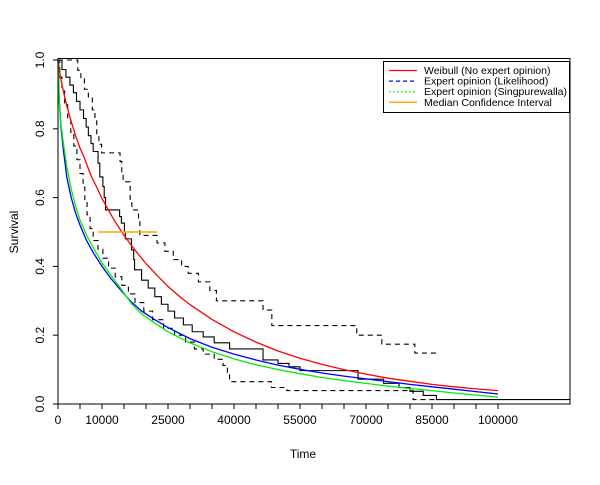 The image size is (600, 485). I want to click on y-axis-title: Survival, so click(14, 232).